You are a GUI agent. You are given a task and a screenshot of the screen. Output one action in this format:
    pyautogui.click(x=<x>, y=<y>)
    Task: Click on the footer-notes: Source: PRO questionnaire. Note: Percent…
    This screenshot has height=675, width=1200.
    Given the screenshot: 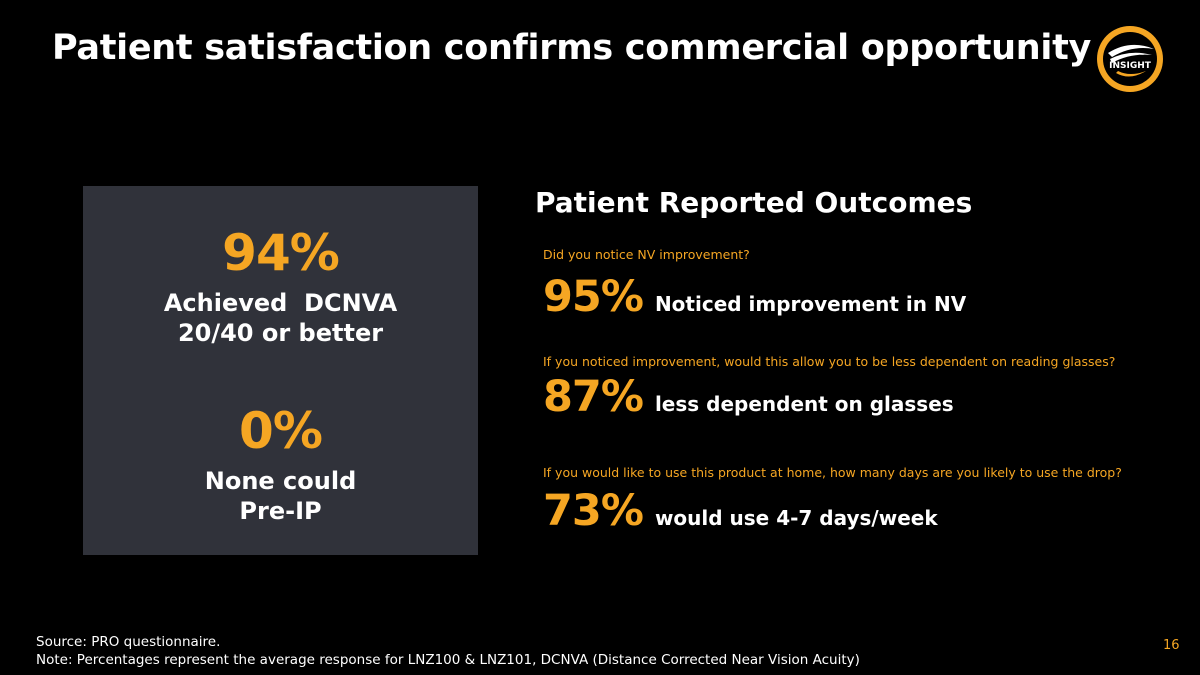 What is the action you would take?
    pyautogui.click(x=448, y=651)
    